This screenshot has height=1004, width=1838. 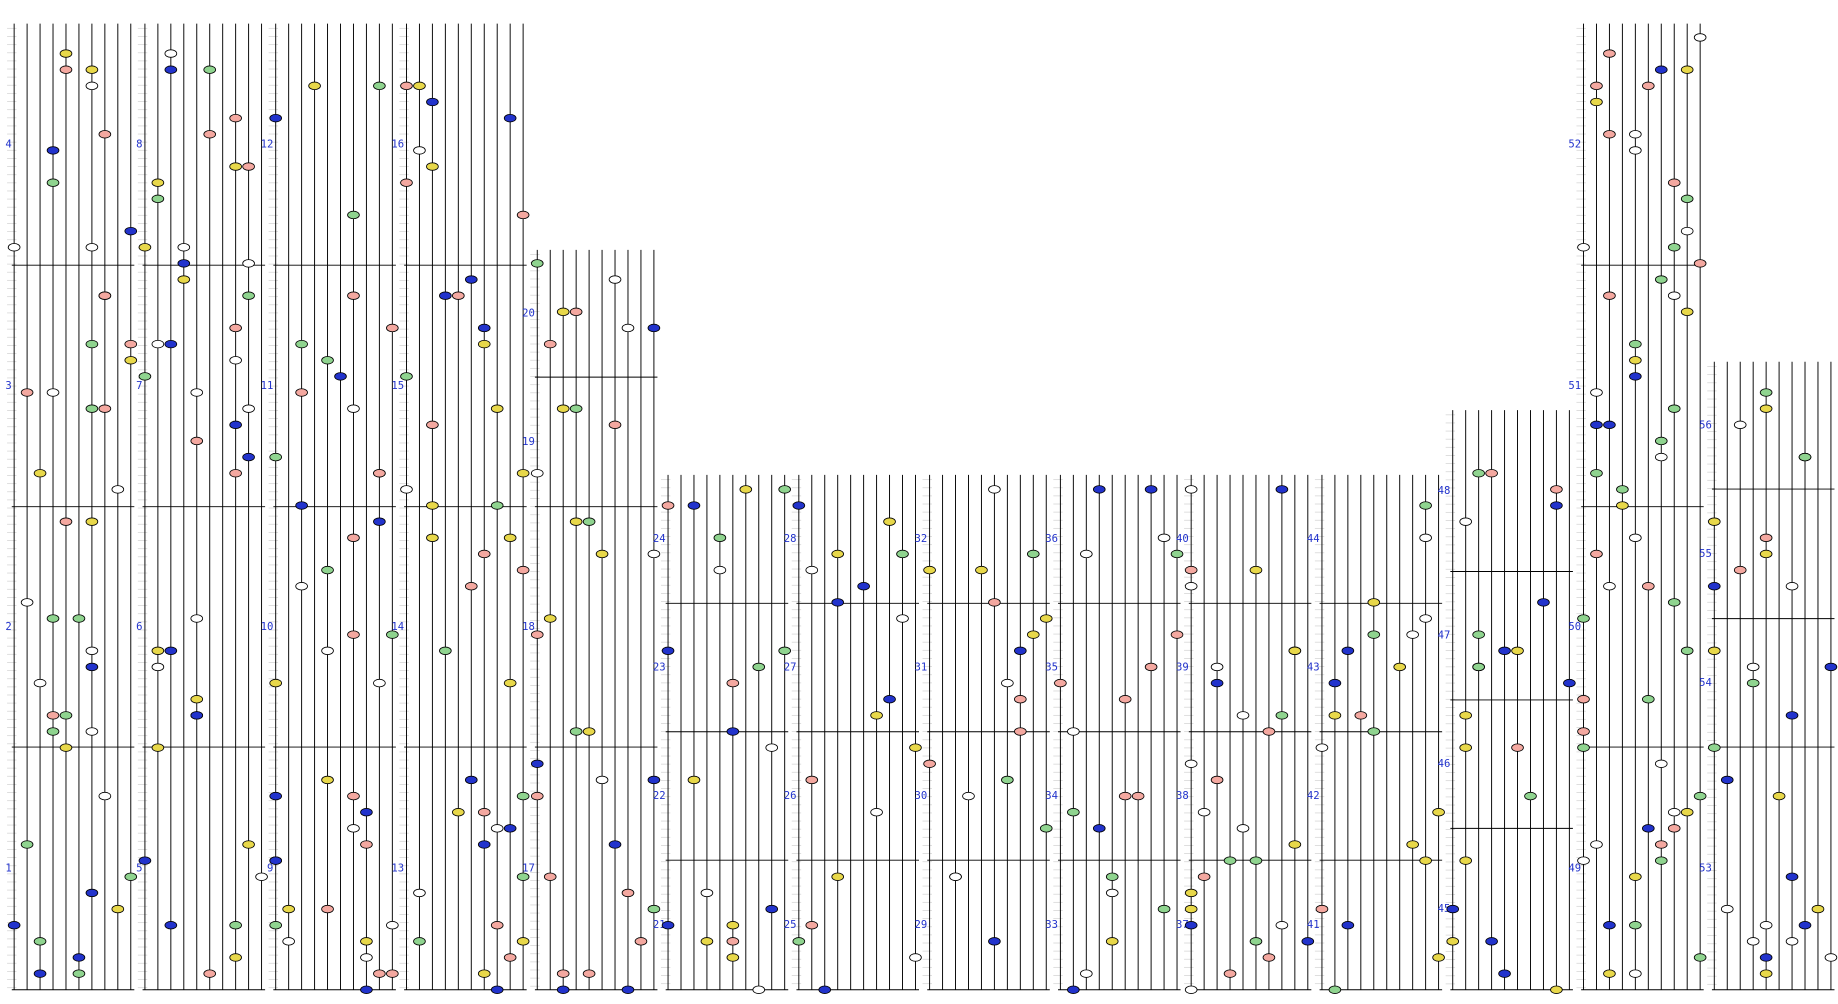 I want to click on measure-number: 21, so click(x=659, y=925).